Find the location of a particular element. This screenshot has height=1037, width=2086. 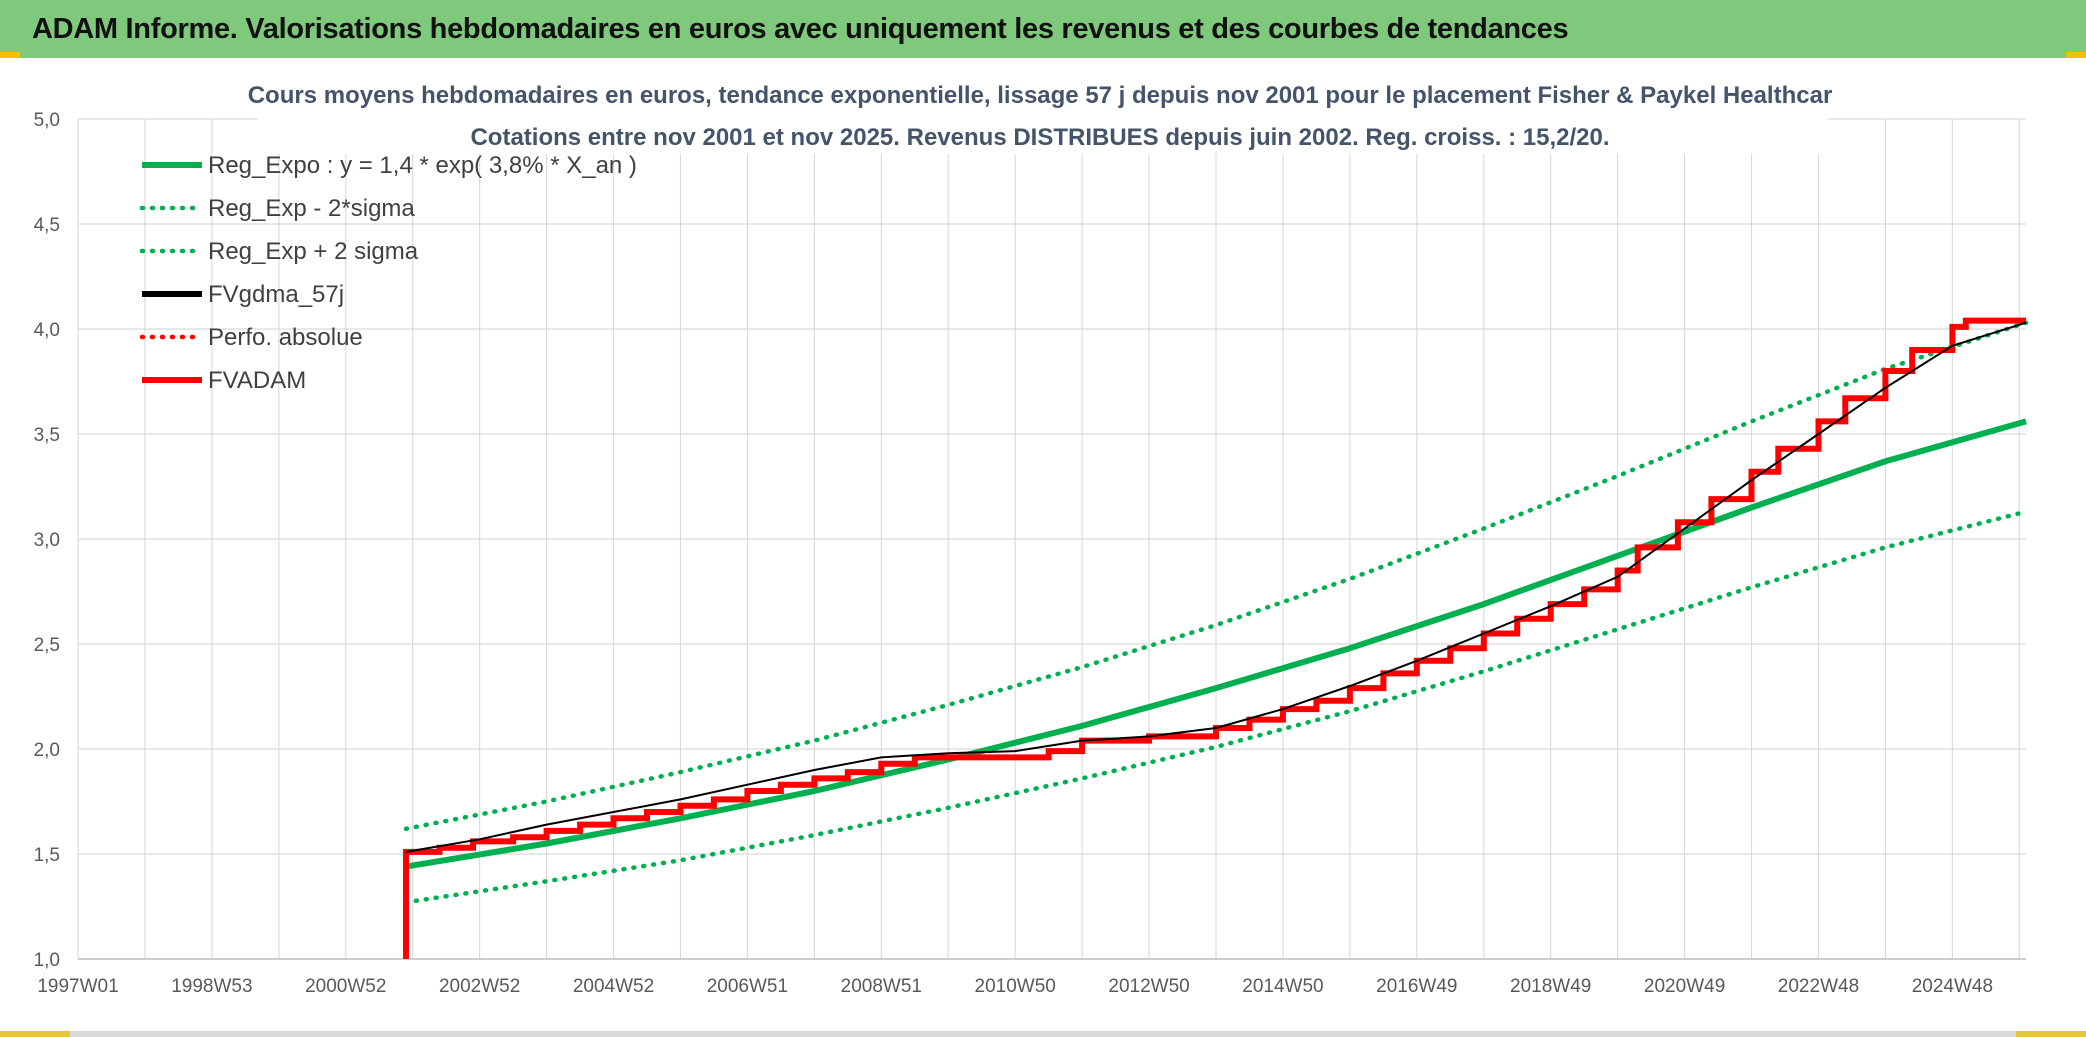

x-tick-label: 2002W52 is located at coordinates (479, 986).